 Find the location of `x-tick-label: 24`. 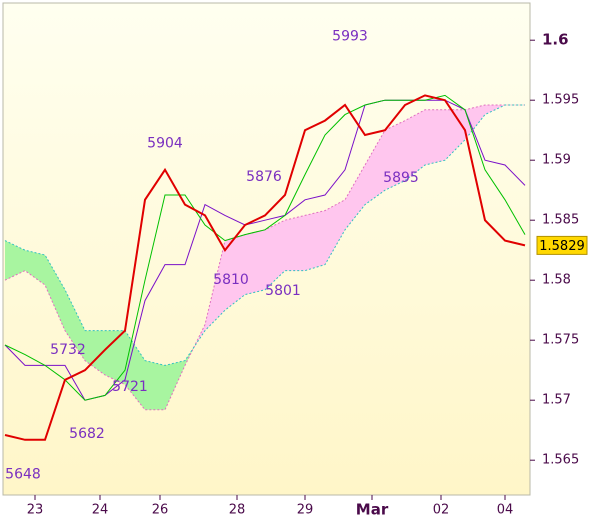

x-tick-label: 24 is located at coordinates (100, 510).